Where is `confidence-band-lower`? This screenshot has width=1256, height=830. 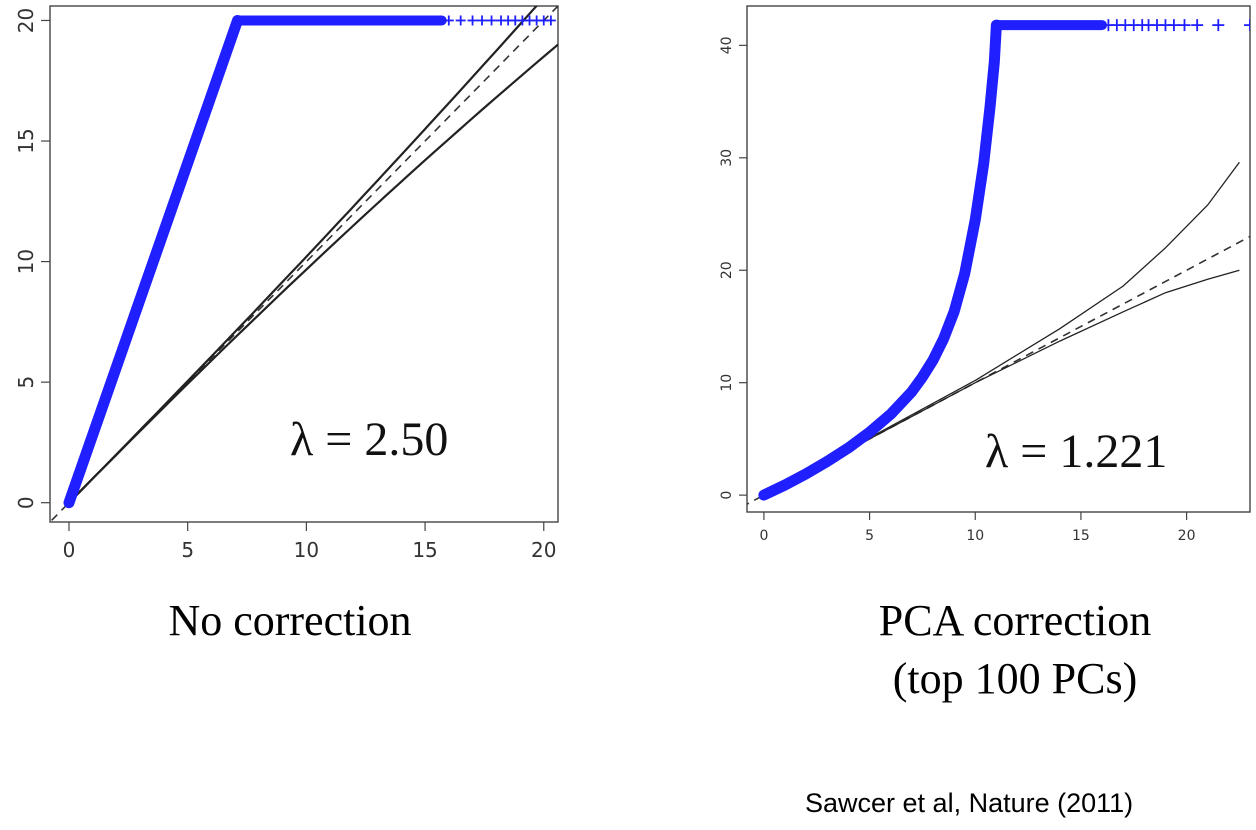 confidence-band-lower is located at coordinates (1001, 382).